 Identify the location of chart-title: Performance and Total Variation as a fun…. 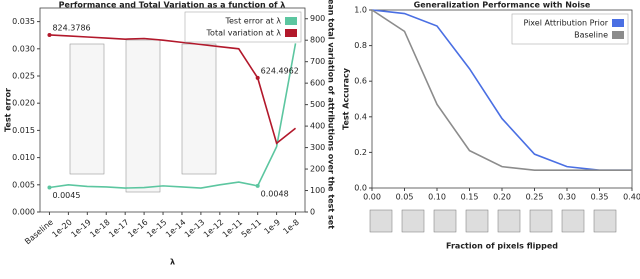
(172, 5).